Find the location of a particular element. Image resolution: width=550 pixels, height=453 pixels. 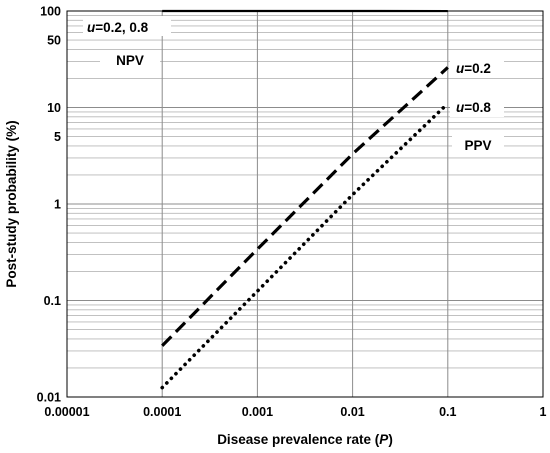

y-tick-label: 10 is located at coordinates (54, 108).